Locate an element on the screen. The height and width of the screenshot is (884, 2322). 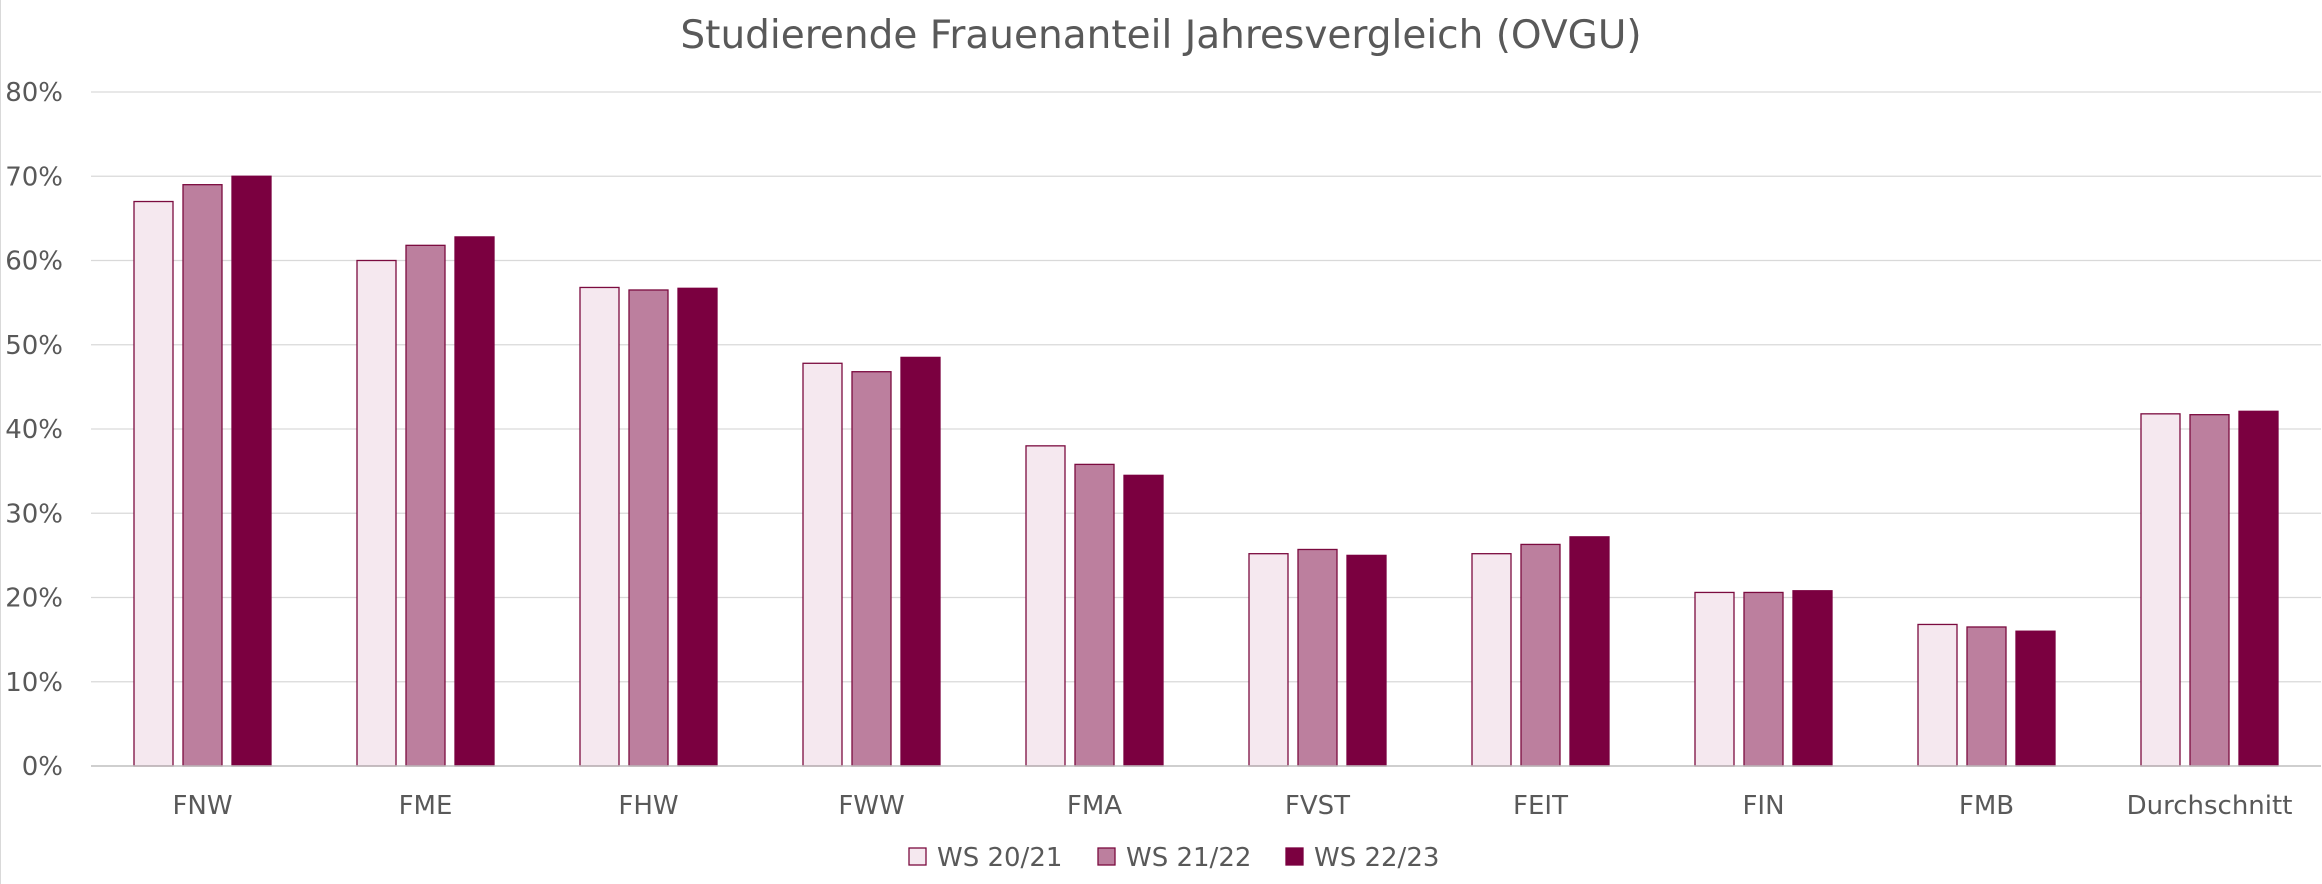
legend-label: WS 20/21 is located at coordinates (999, 858).